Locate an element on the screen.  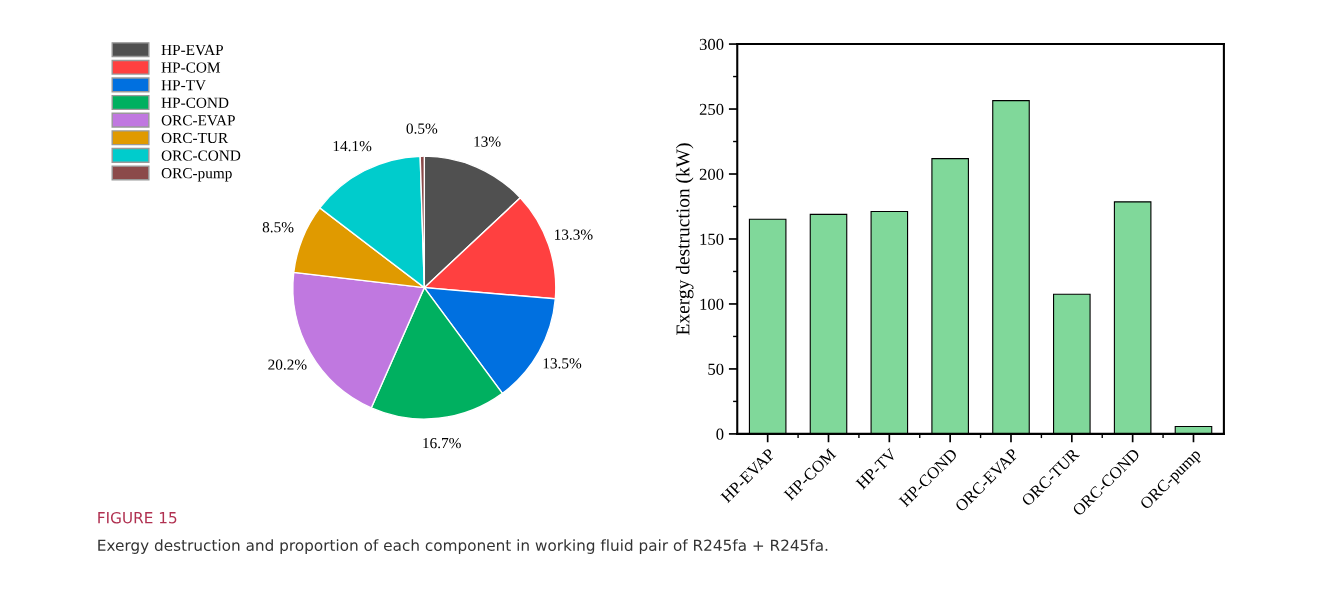
data-label: 13% is located at coordinates (487, 141).